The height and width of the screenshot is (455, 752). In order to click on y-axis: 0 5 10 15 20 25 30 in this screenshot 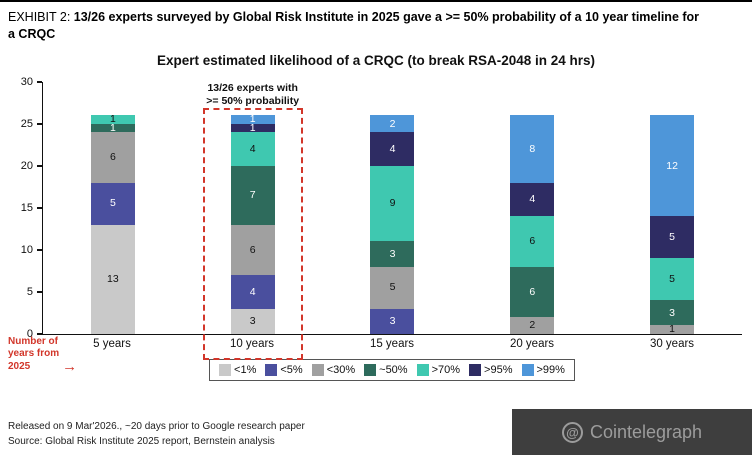, I will do `click(24, 208)`.